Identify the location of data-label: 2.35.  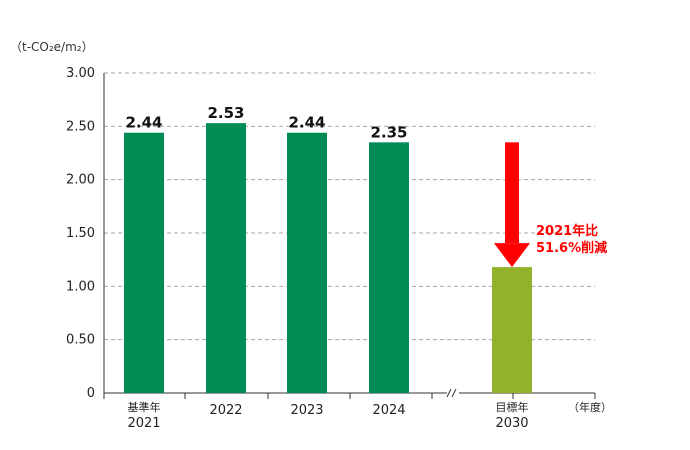
(388, 132).